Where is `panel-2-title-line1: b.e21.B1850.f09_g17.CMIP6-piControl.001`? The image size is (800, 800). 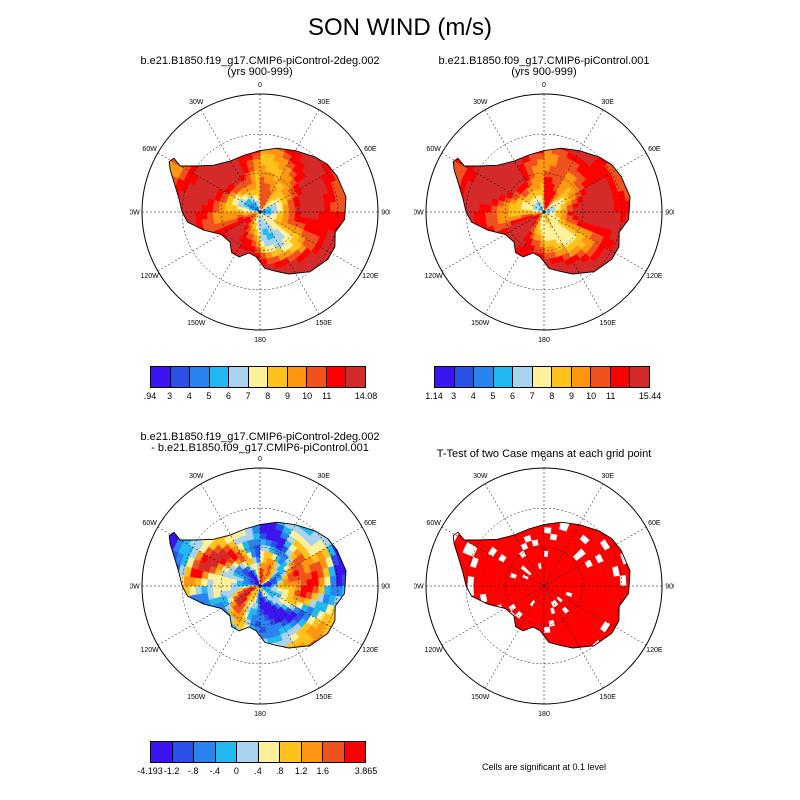 panel-2-title-line1: b.e21.B1850.f09_g17.CMIP6-piControl.001 is located at coordinates (544, 61).